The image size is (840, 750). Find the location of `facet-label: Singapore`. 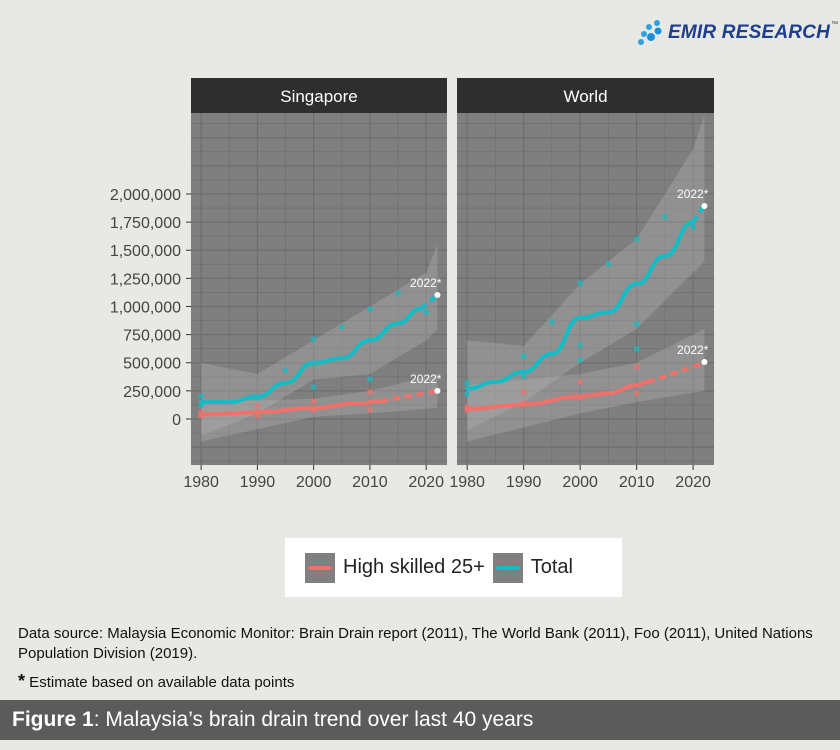

facet-label: Singapore is located at coordinates (319, 96).